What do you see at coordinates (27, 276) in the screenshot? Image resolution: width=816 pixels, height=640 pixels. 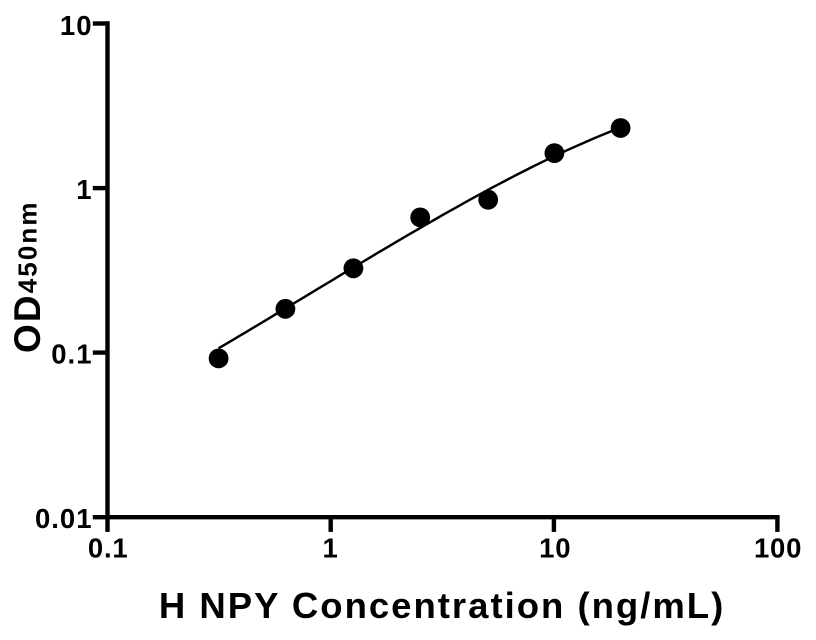 I see `svg-text: OD450nm` at bounding box center [27, 276].